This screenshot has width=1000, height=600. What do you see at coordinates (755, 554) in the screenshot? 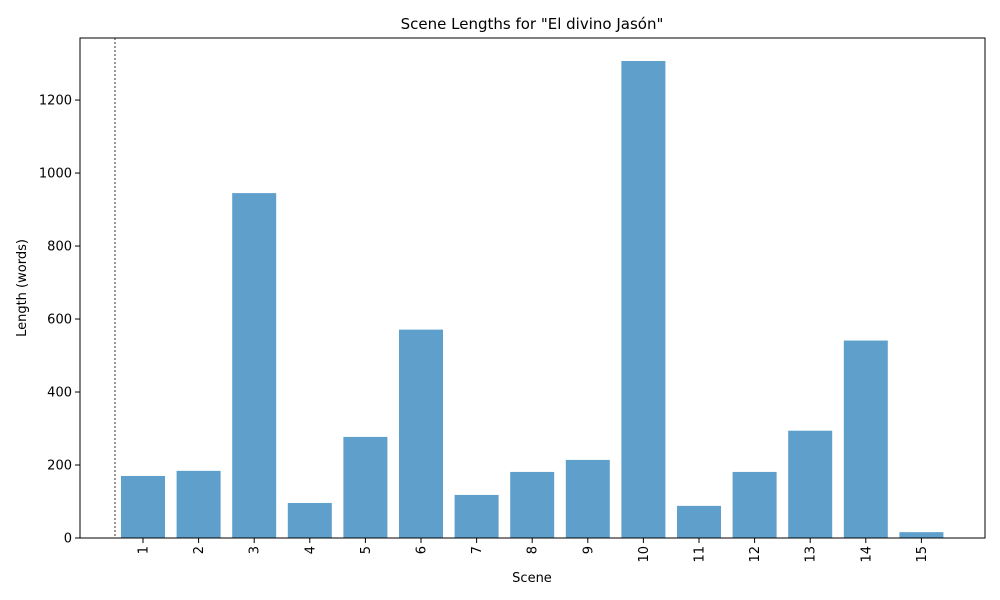
I see `x-tick-label: 12` at bounding box center [755, 554].